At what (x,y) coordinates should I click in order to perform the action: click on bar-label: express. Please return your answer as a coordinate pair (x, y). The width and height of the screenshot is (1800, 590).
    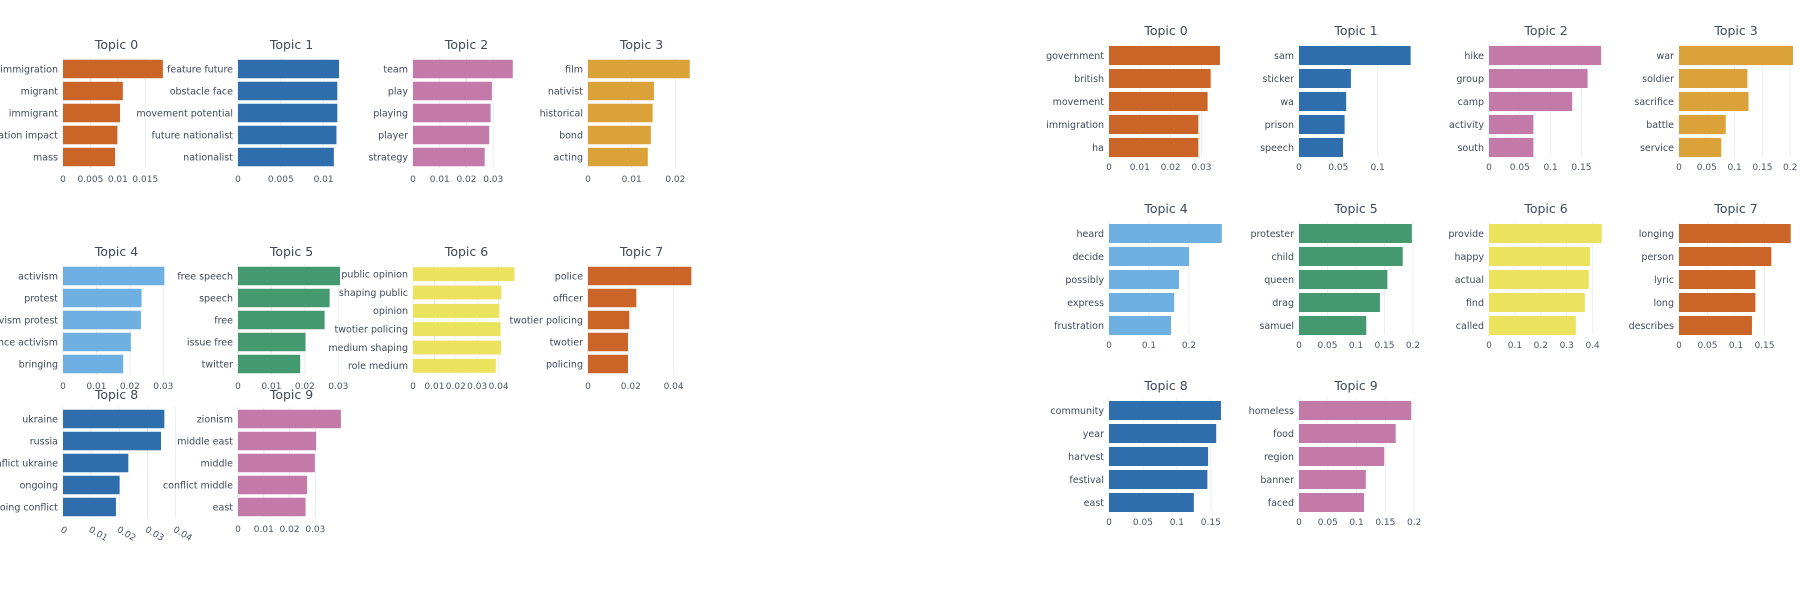
    Looking at the image, I should click on (1085, 303).